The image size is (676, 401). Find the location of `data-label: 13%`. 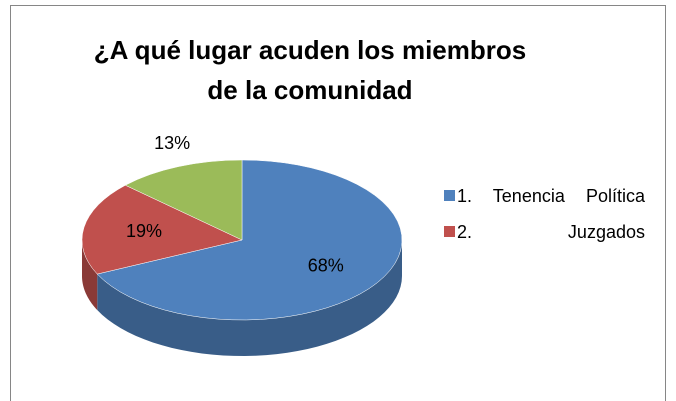

data-label: 13% is located at coordinates (172, 143).